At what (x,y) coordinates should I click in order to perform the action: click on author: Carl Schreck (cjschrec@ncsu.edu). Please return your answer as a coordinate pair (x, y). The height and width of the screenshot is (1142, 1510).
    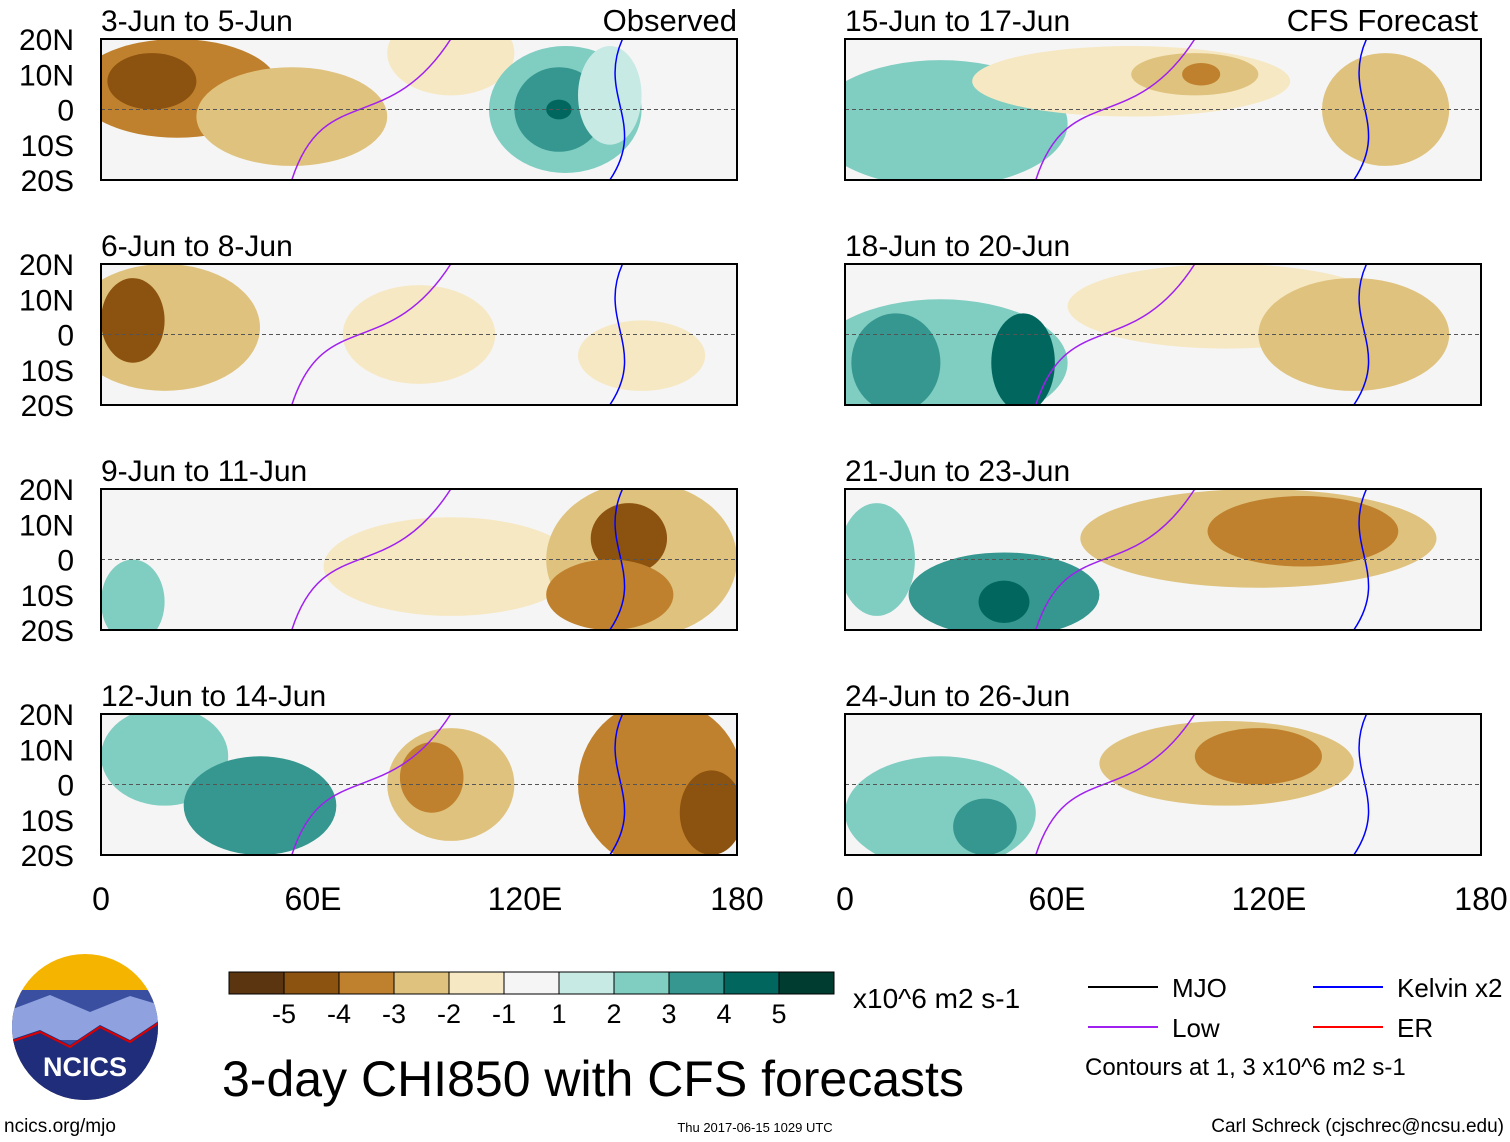
    Looking at the image, I should click on (1357, 1126).